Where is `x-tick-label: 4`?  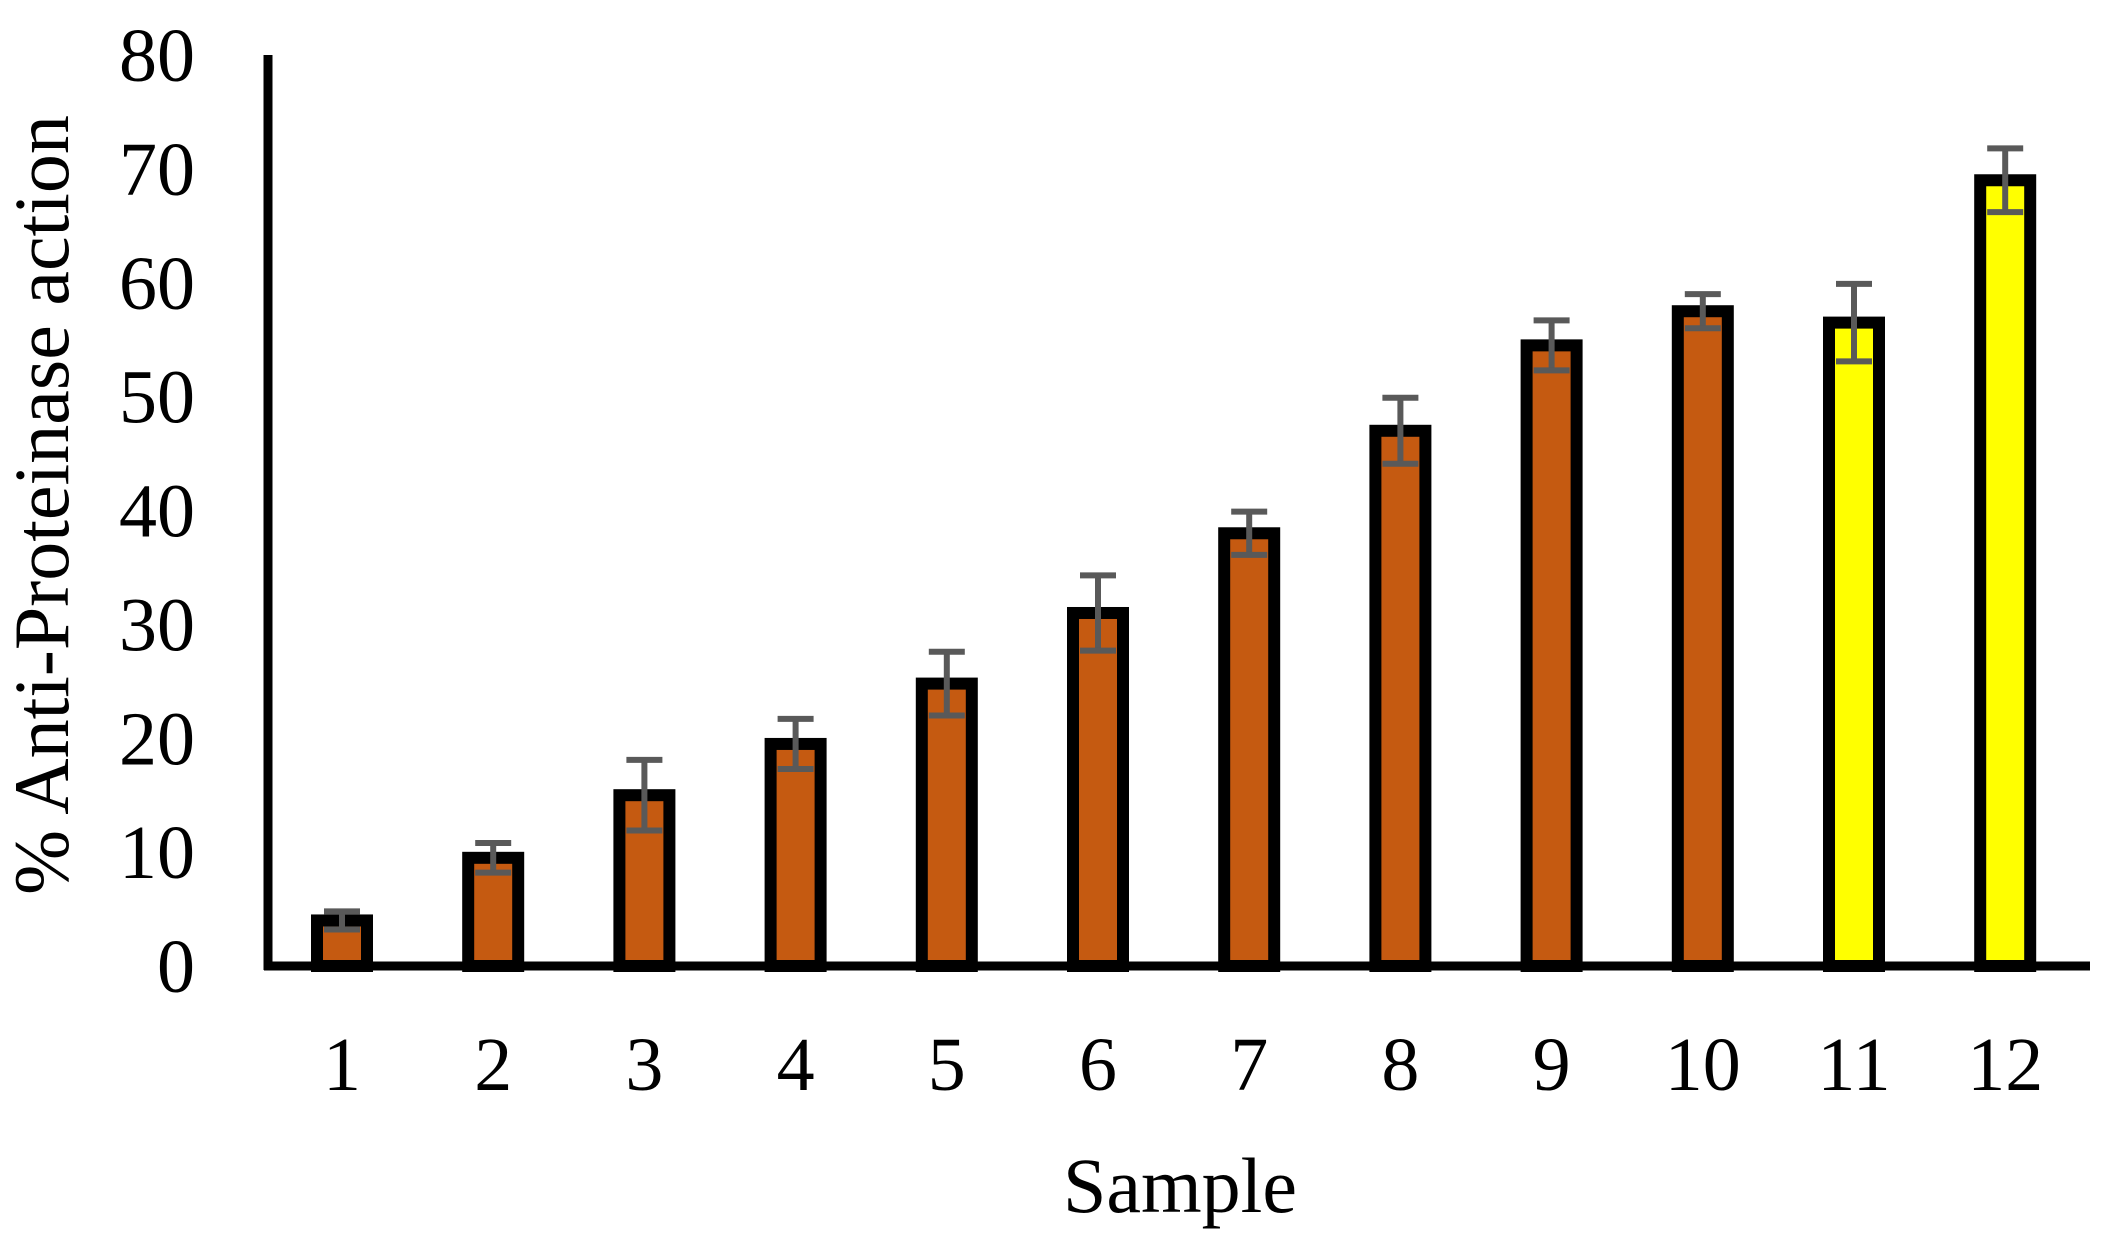
x-tick-label: 4 is located at coordinates (796, 1065).